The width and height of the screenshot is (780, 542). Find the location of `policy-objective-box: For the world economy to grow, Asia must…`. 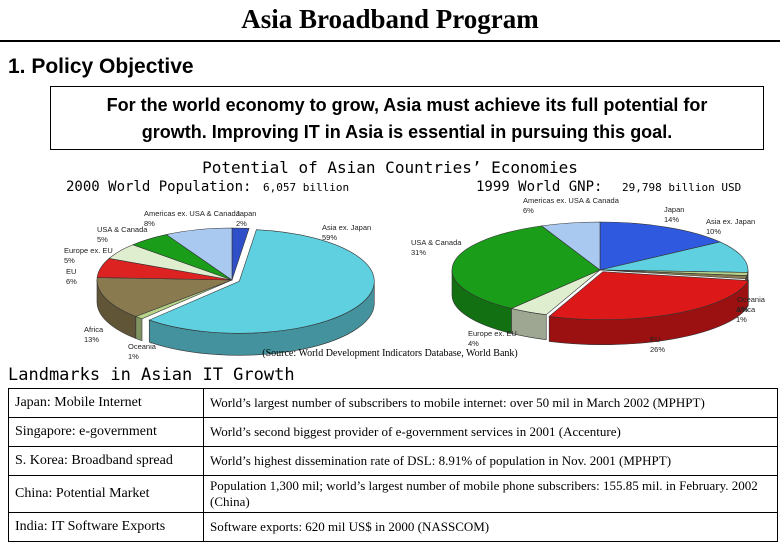

policy-objective-box: For the world economy to grow, Asia must… is located at coordinates (407, 118).